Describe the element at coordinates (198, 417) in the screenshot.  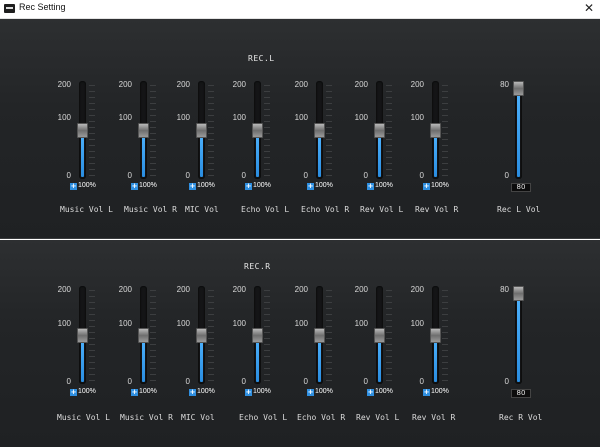
I see `channel-label: MIC Vol` at that location.